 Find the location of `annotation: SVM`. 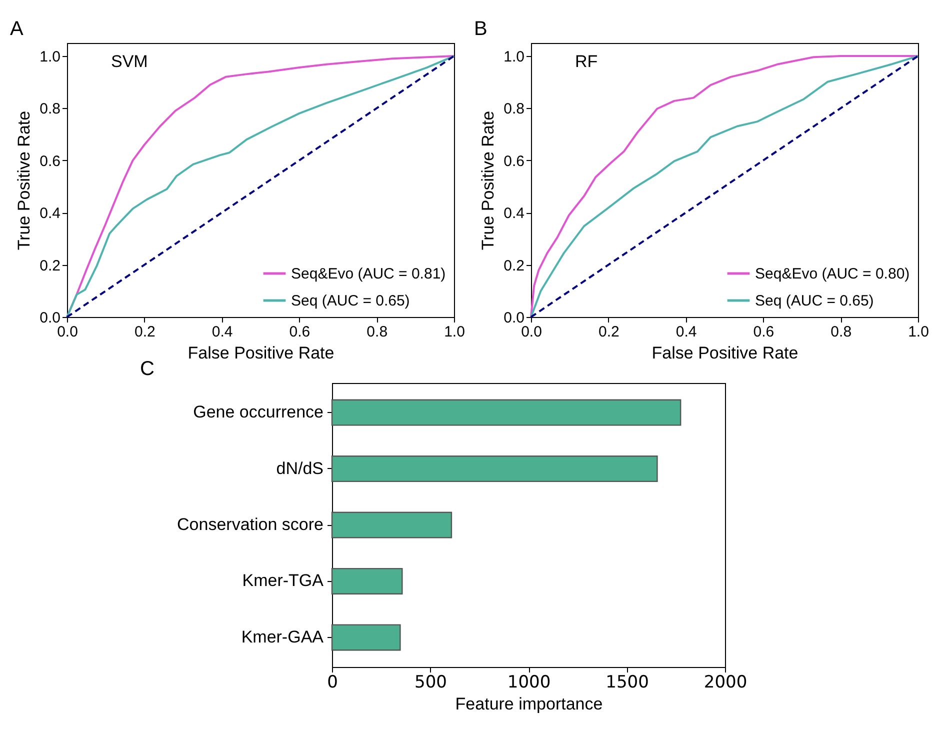

annotation: SVM is located at coordinates (129, 61).